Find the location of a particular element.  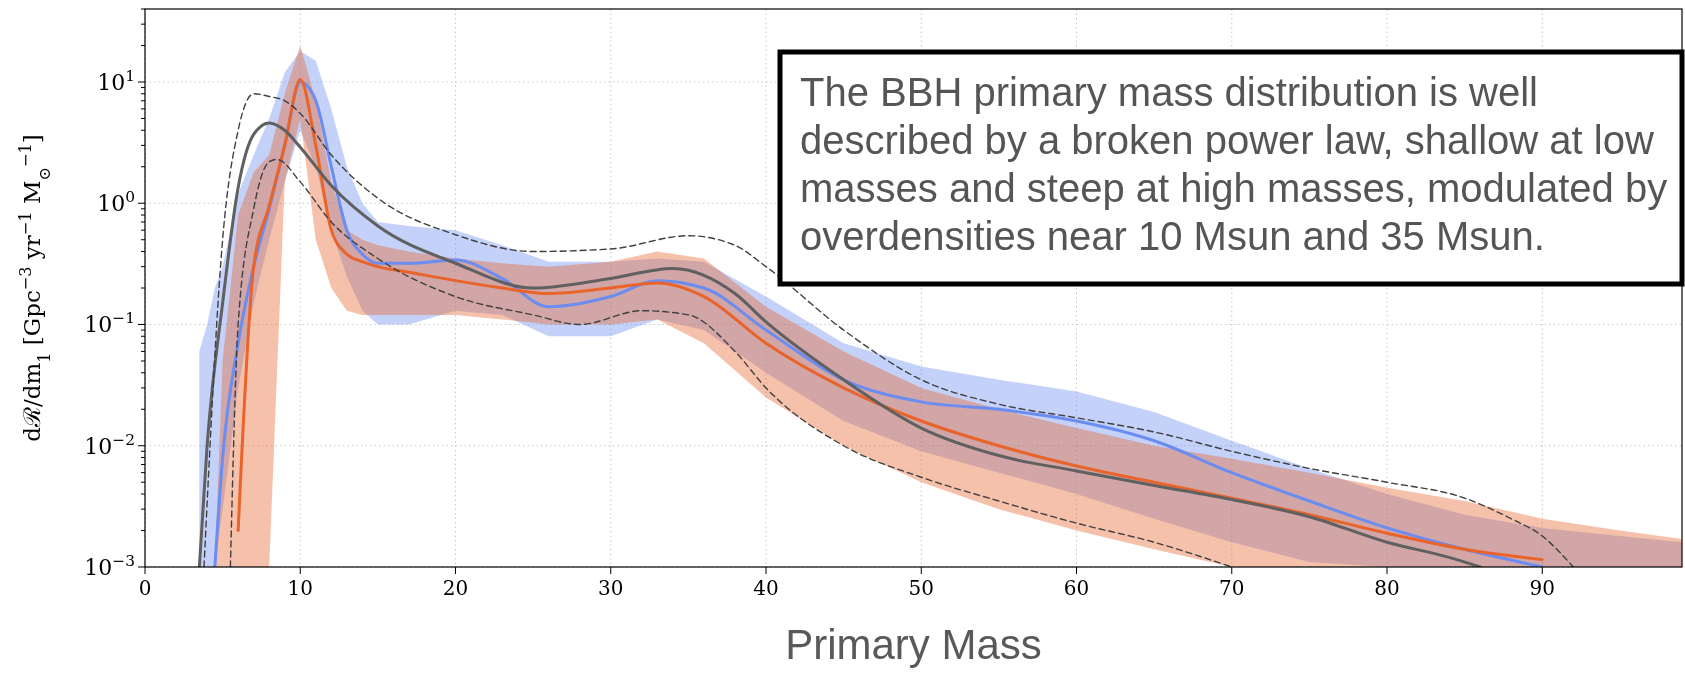

x-axis-title: Primary Mass is located at coordinates (913, 644).